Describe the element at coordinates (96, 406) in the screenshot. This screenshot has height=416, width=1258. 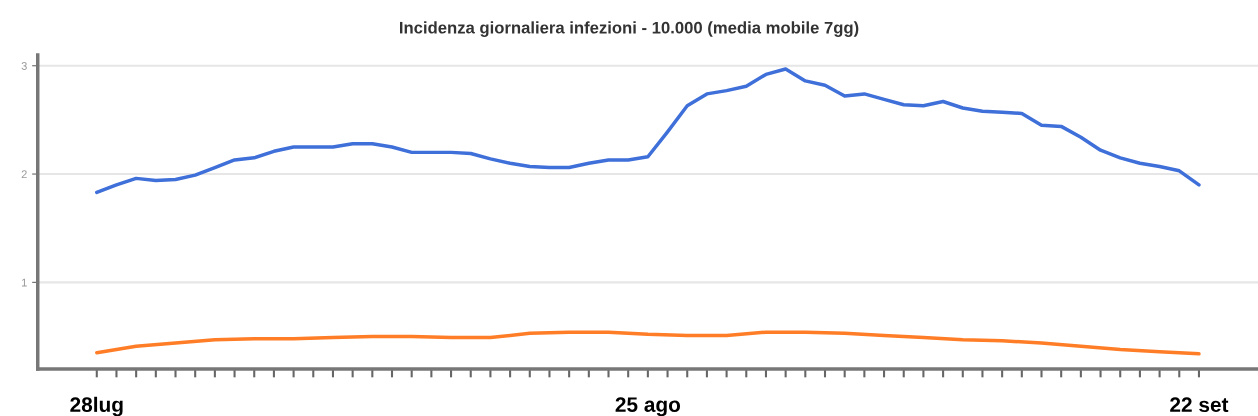
I see `x-tick-label: 28lug` at that location.